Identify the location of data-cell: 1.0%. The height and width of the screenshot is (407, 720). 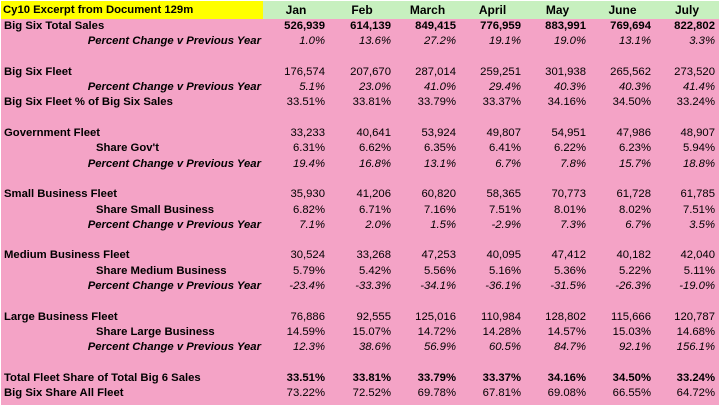
(312, 41).